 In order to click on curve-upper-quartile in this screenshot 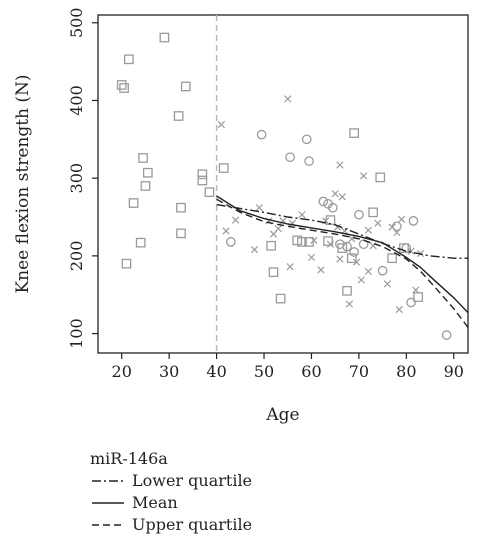, I will do `click(342, 263)`.